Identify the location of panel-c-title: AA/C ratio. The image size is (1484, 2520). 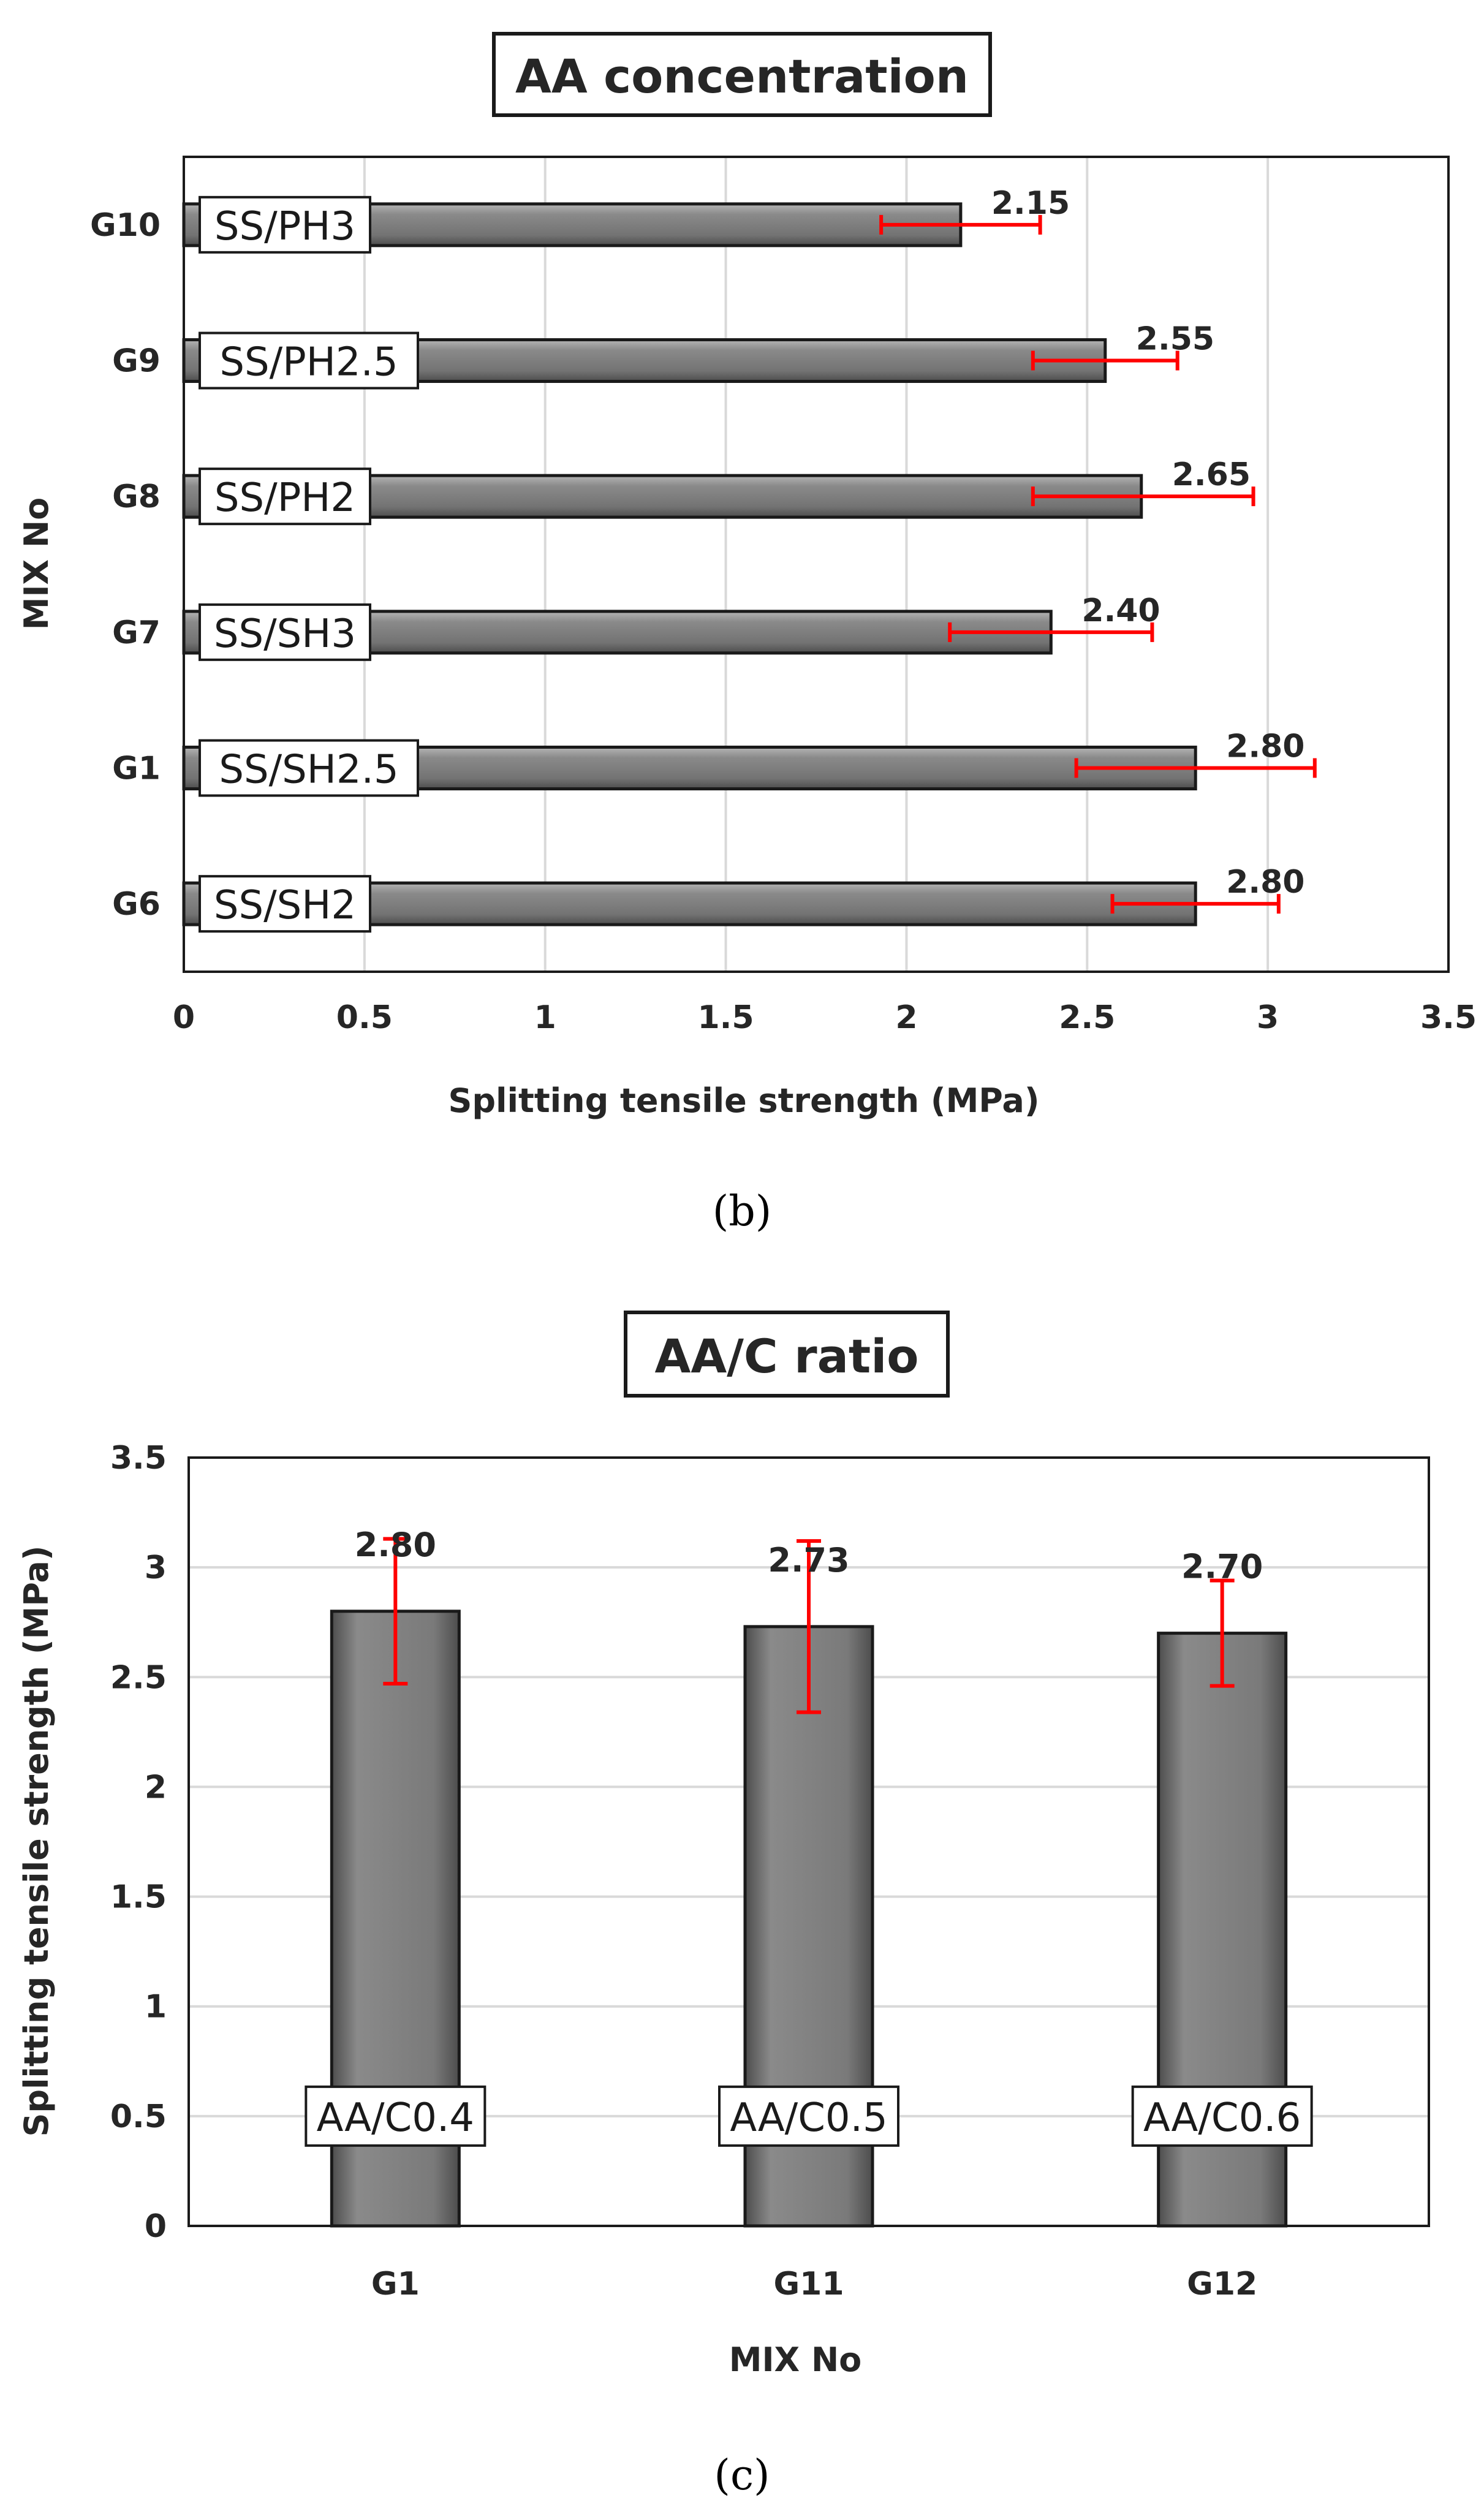
(787, 1356).